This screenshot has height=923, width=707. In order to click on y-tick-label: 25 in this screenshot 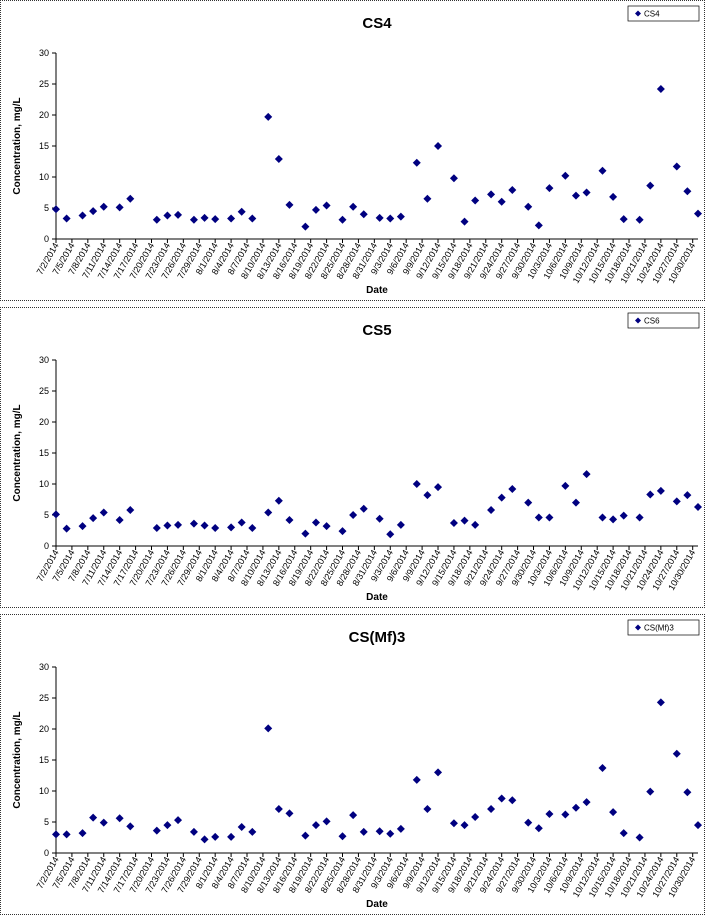, I will do `click(44, 84)`.